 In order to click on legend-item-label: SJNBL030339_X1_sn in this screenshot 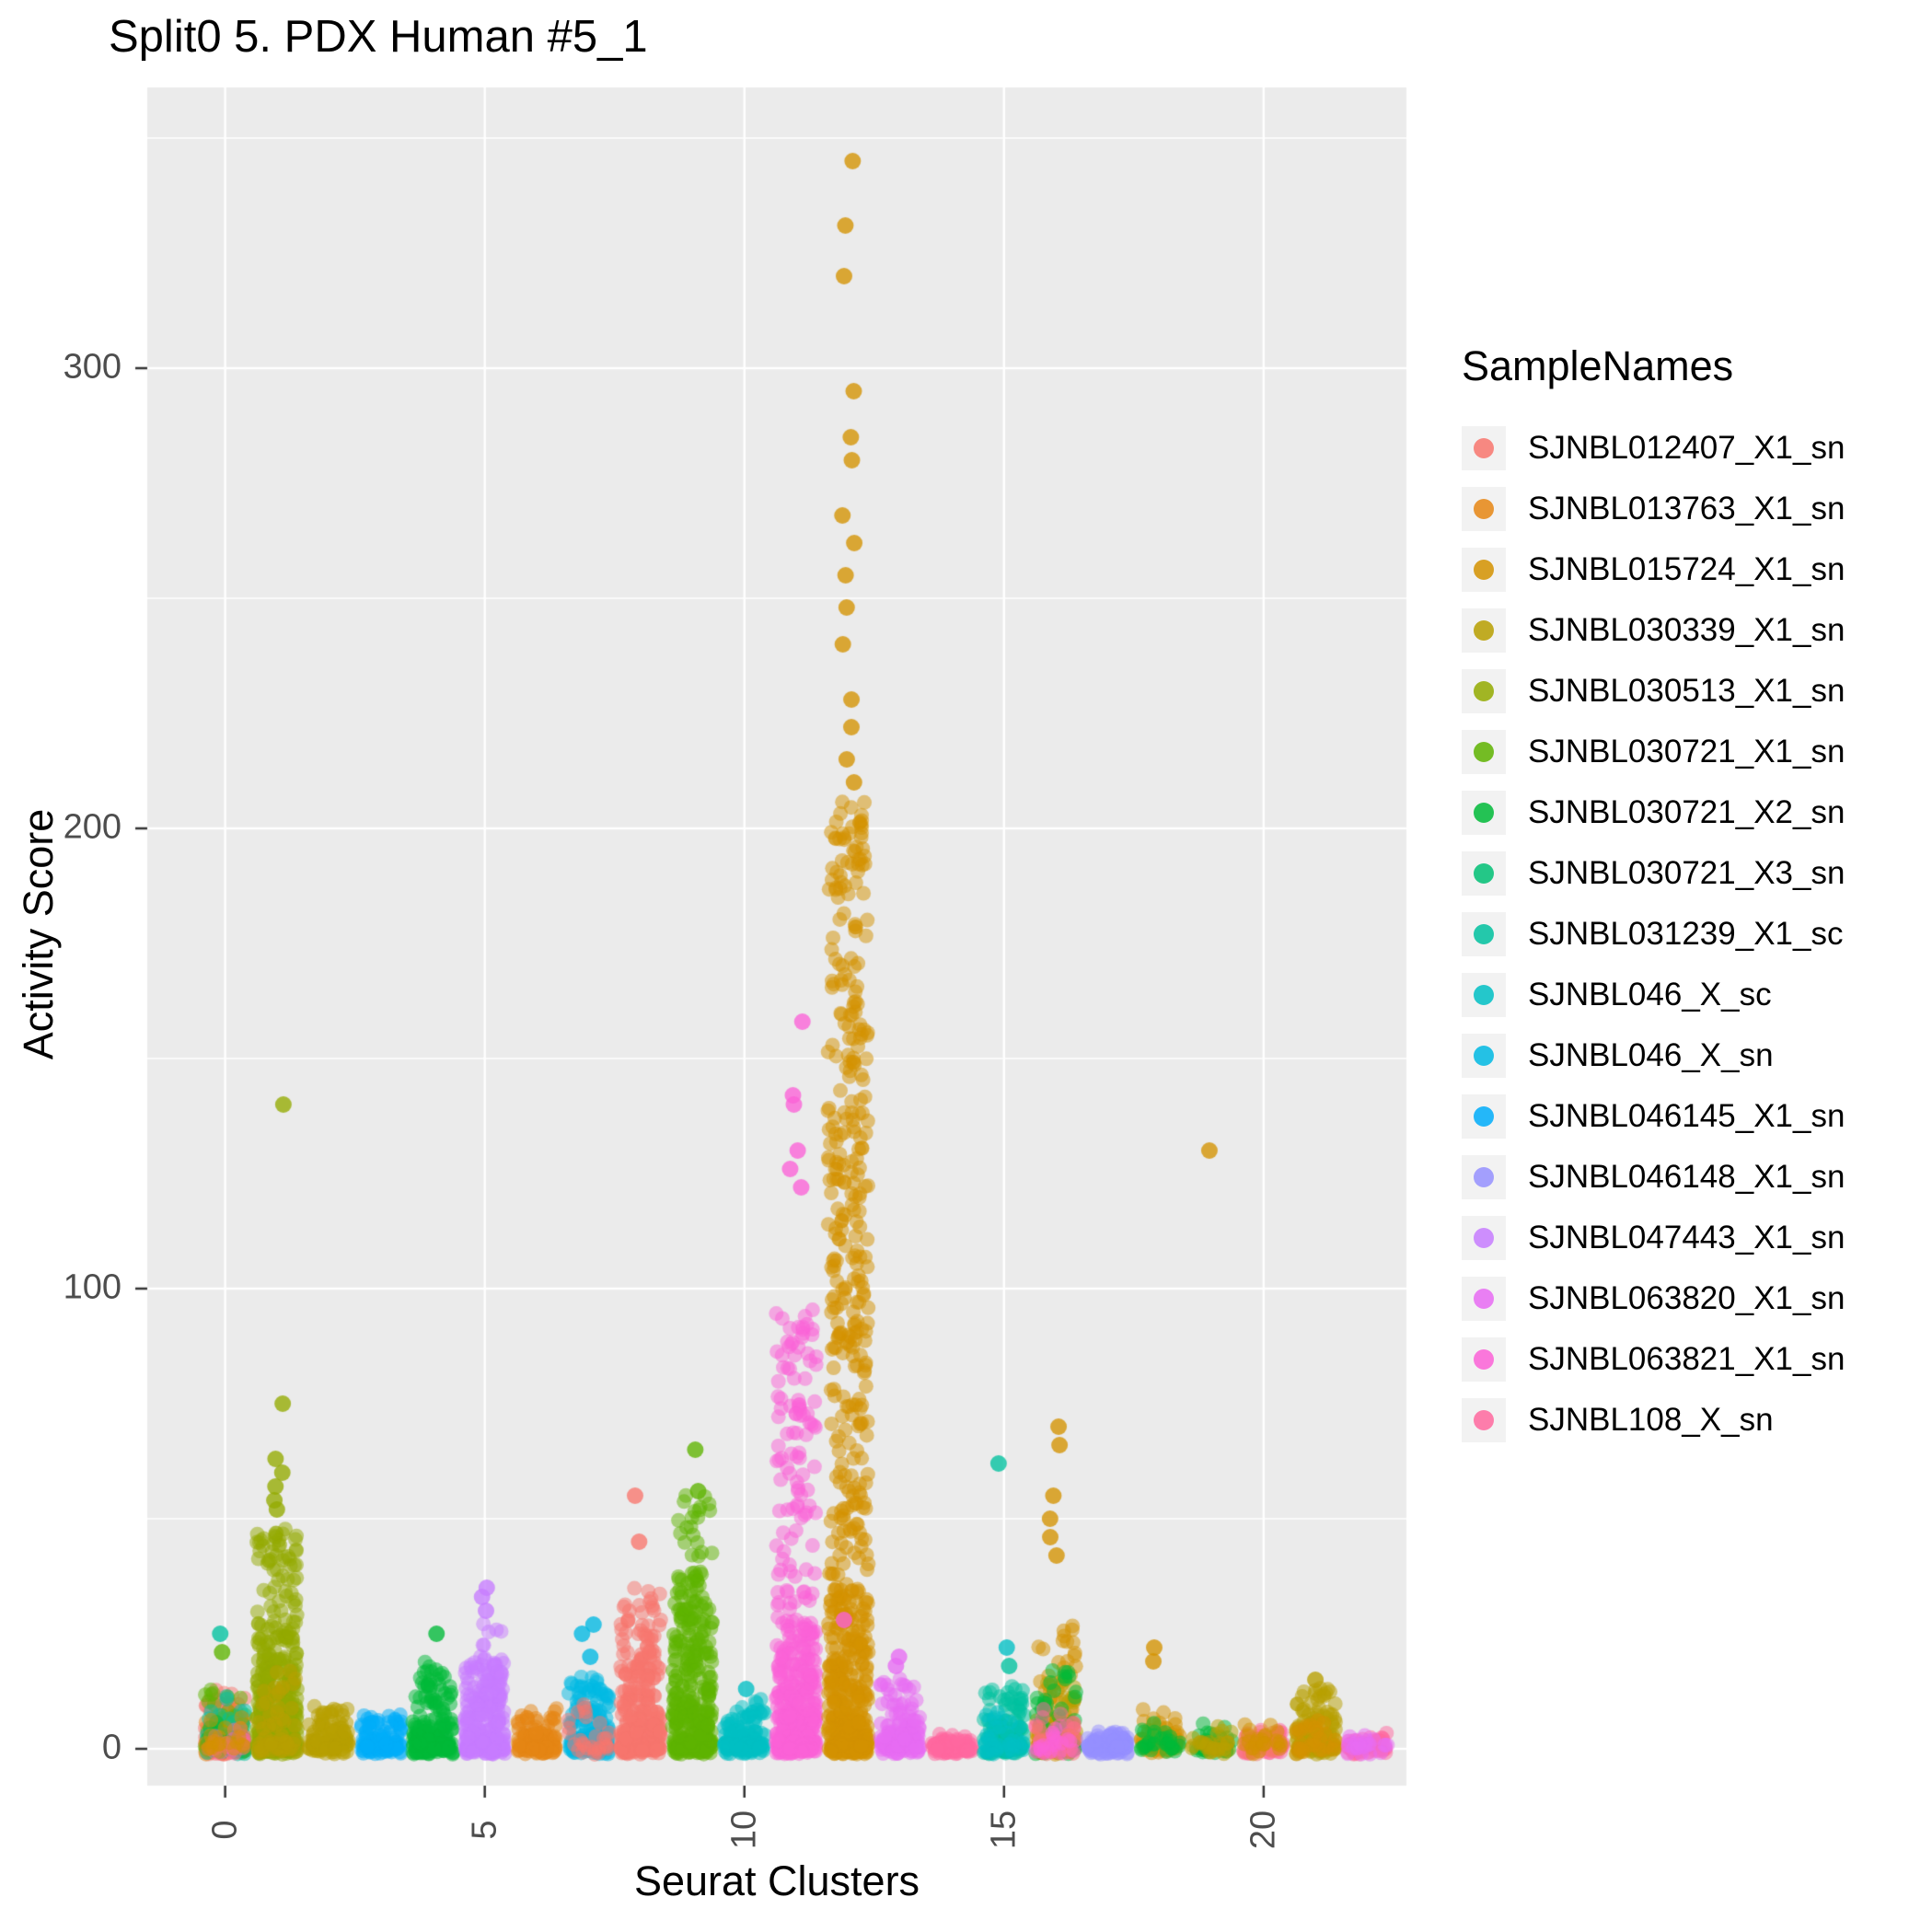, I will do `click(1687, 630)`.